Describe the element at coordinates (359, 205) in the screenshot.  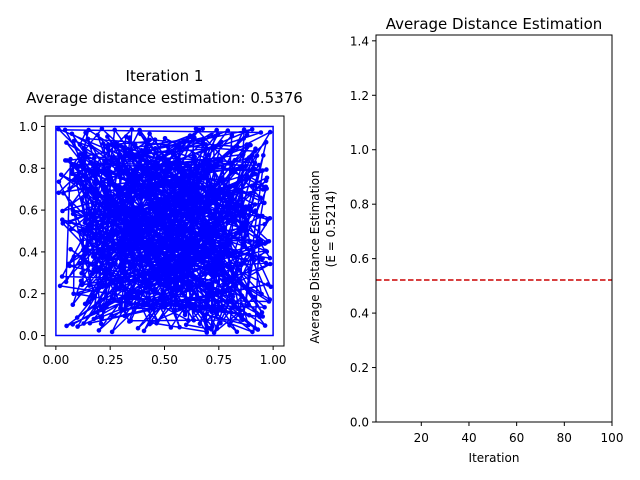
I see `right-y-tick-label: 0.8` at that location.